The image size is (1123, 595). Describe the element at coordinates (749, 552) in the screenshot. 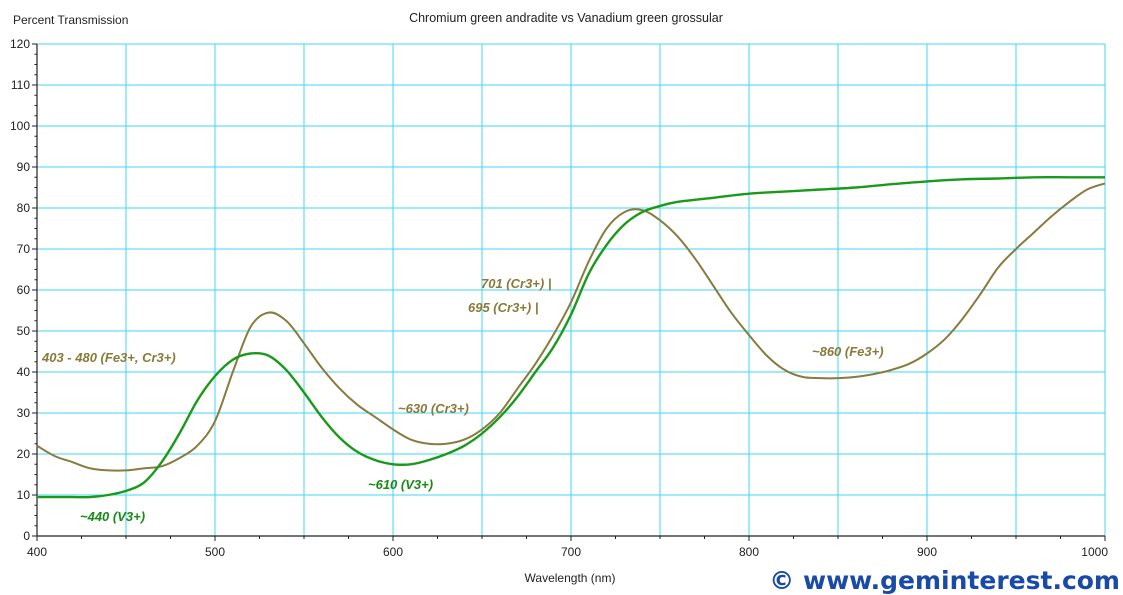

I see `x-tick-label: 800` at that location.